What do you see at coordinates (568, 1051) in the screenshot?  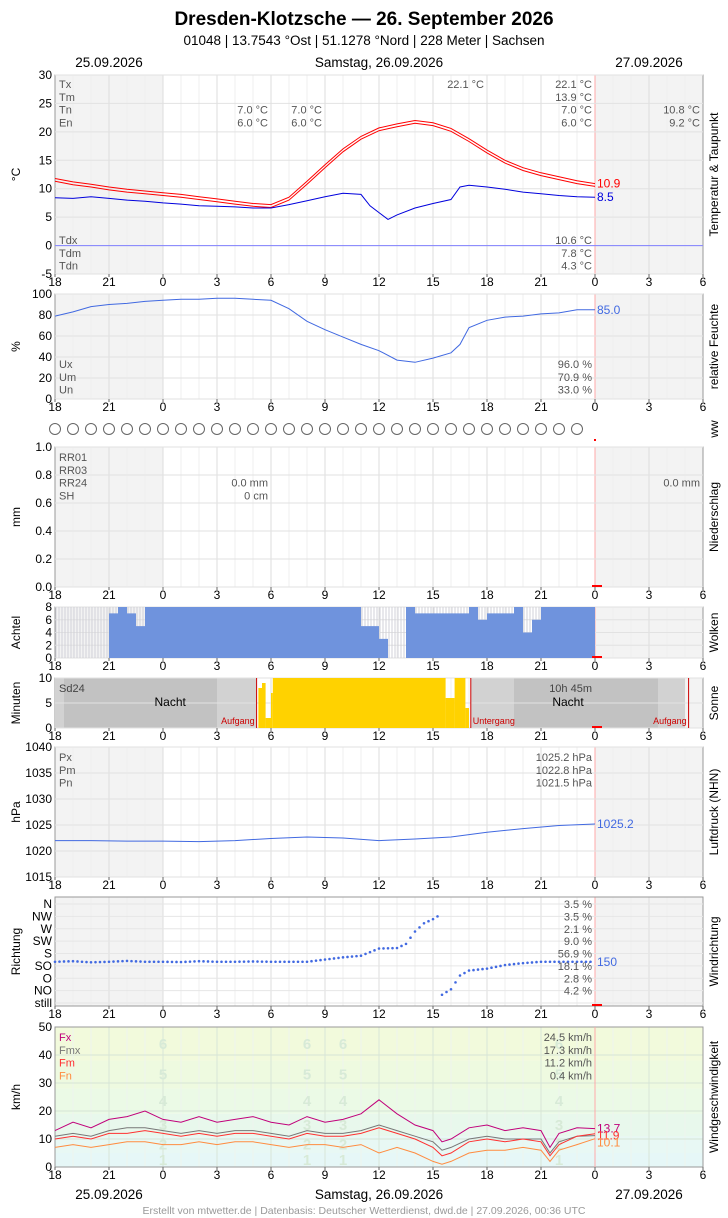 I see `stat-value: 17.3 km/h` at bounding box center [568, 1051].